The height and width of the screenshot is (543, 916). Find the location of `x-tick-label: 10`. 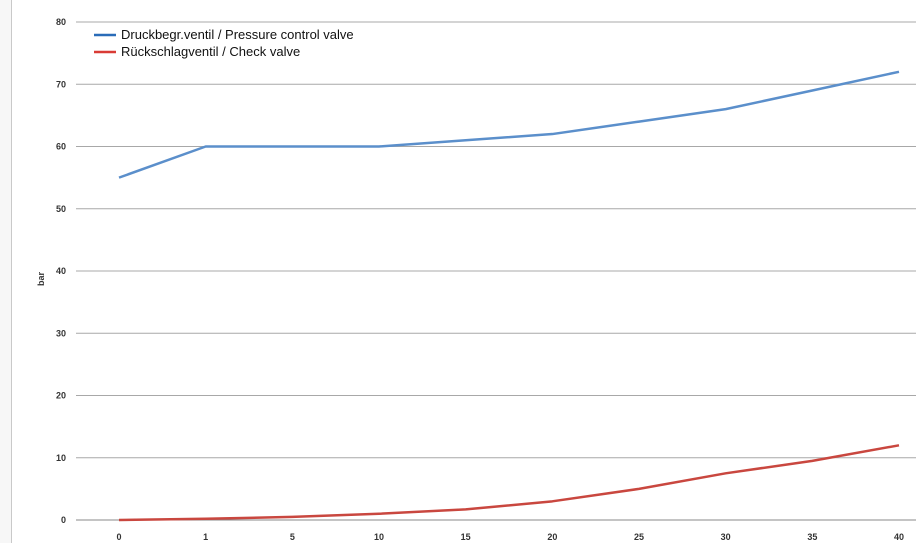

x-tick-label: 10 is located at coordinates (379, 537).